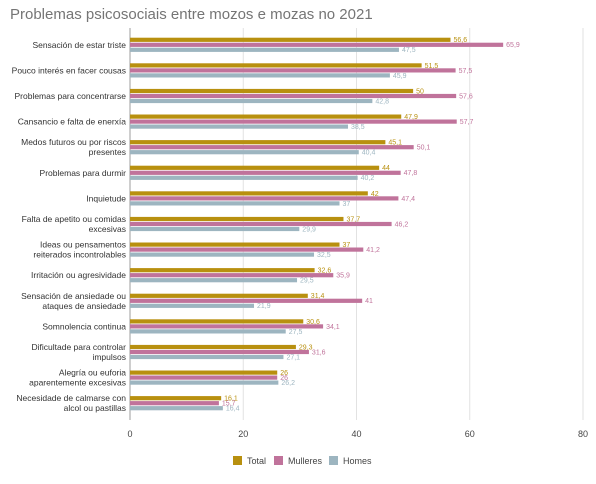  I want to click on category-label: Sensación de ansiedade ou, so click(73, 296).